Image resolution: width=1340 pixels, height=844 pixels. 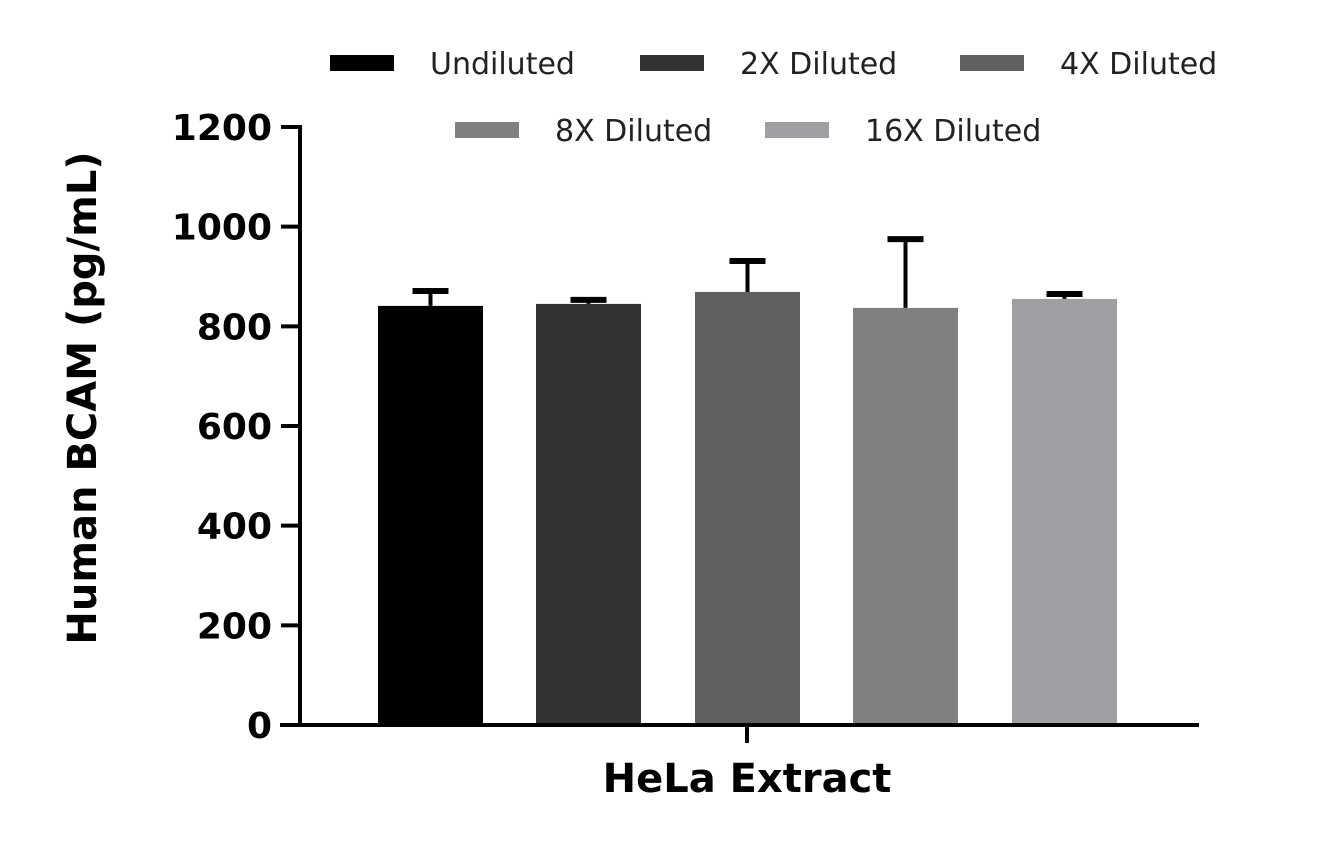 What do you see at coordinates (747, 779) in the screenshot?
I see `x-axis-label: HeLa Extract` at bounding box center [747, 779].